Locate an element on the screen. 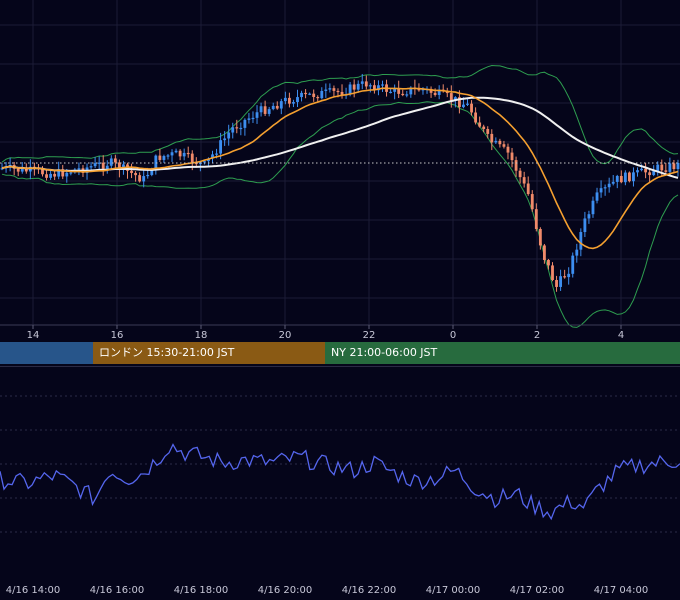  panel-divider is located at coordinates (340, 366).